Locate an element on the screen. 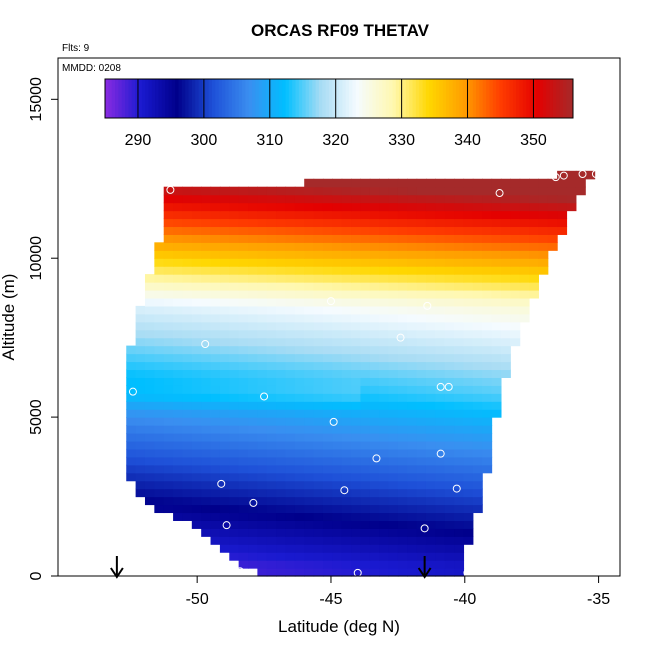 This screenshot has width=650, height=650. y-axis-label: Altitude (m) is located at coordinates (9, 317).